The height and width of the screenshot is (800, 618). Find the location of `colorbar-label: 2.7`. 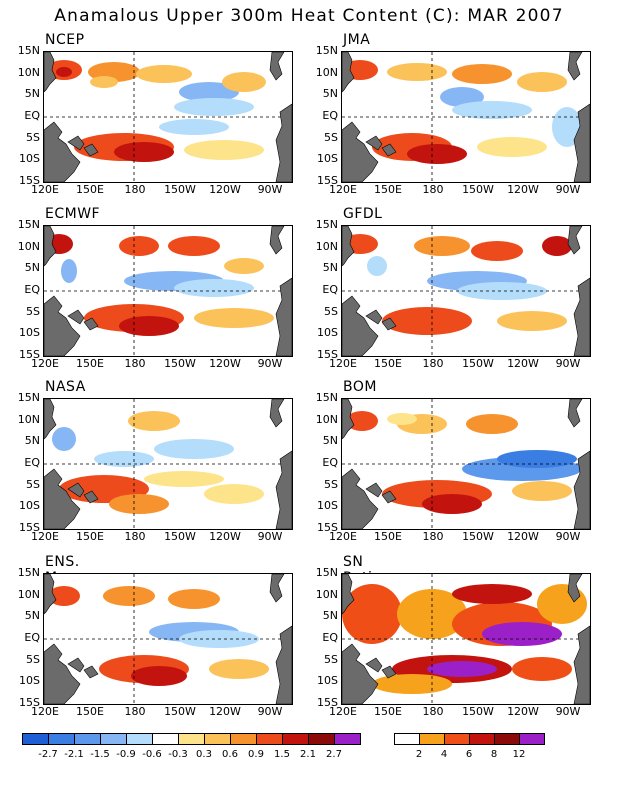

colorbar-label: 2.7 is located at coordinates (334, 754).